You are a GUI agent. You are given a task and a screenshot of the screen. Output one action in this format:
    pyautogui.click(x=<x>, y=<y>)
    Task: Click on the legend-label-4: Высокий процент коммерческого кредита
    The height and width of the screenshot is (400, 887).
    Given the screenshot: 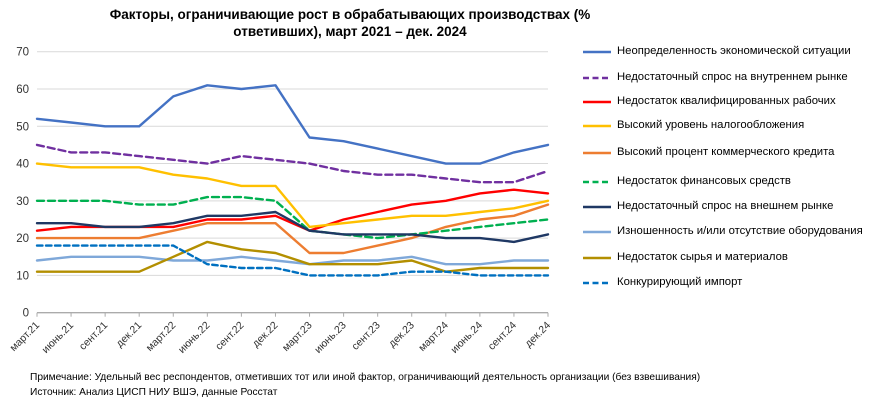 What is the action you would take?
    pyautogui.click(x=726, y=152)
    